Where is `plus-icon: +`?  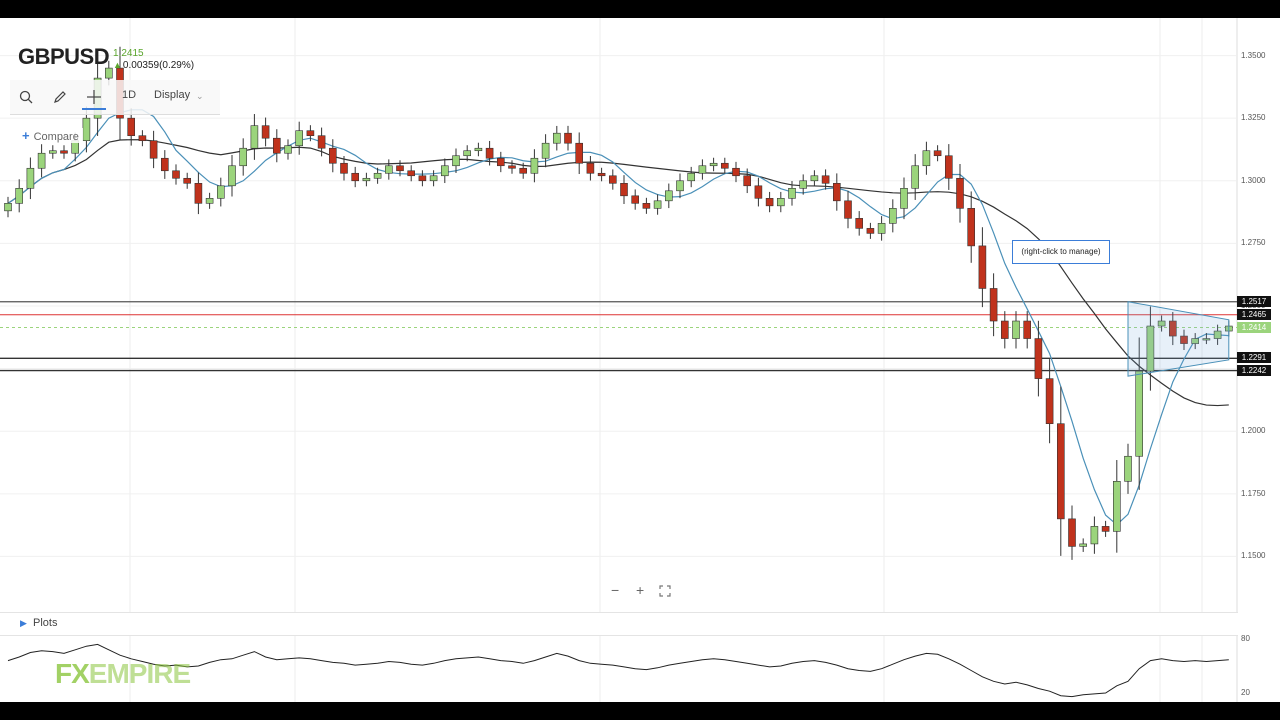 plus-icon: + is located at coordinates (26, 135).